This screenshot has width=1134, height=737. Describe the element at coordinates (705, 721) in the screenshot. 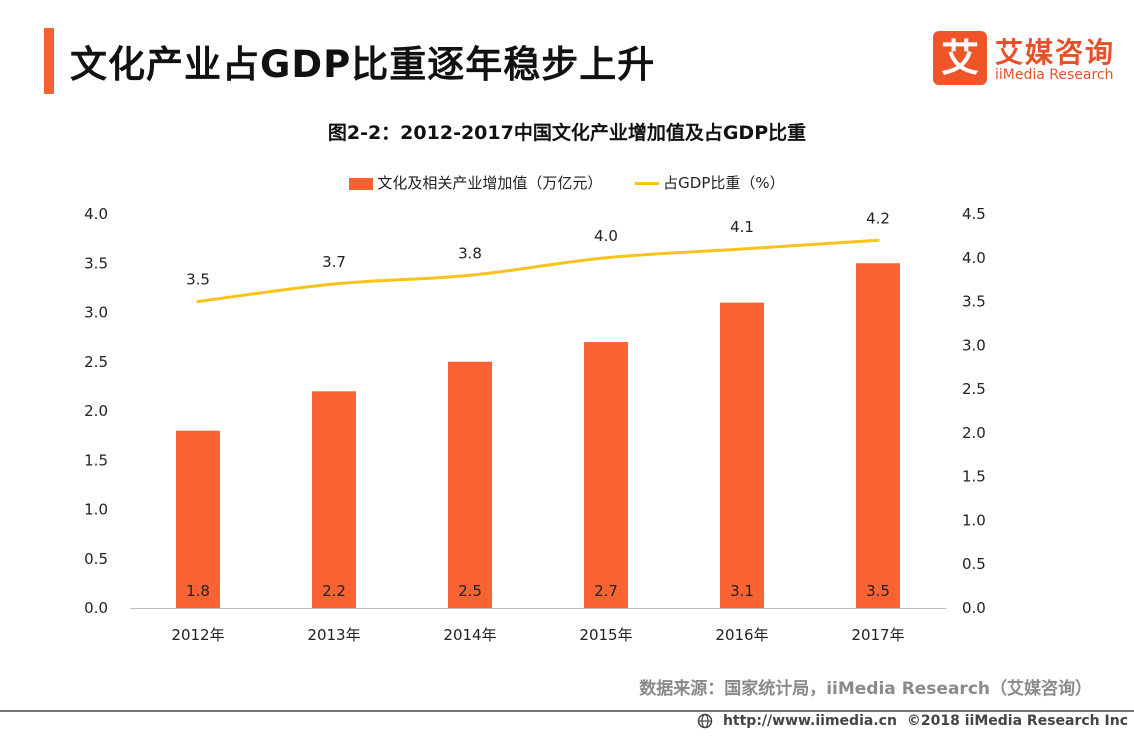

I see `globe-icon` at that location.